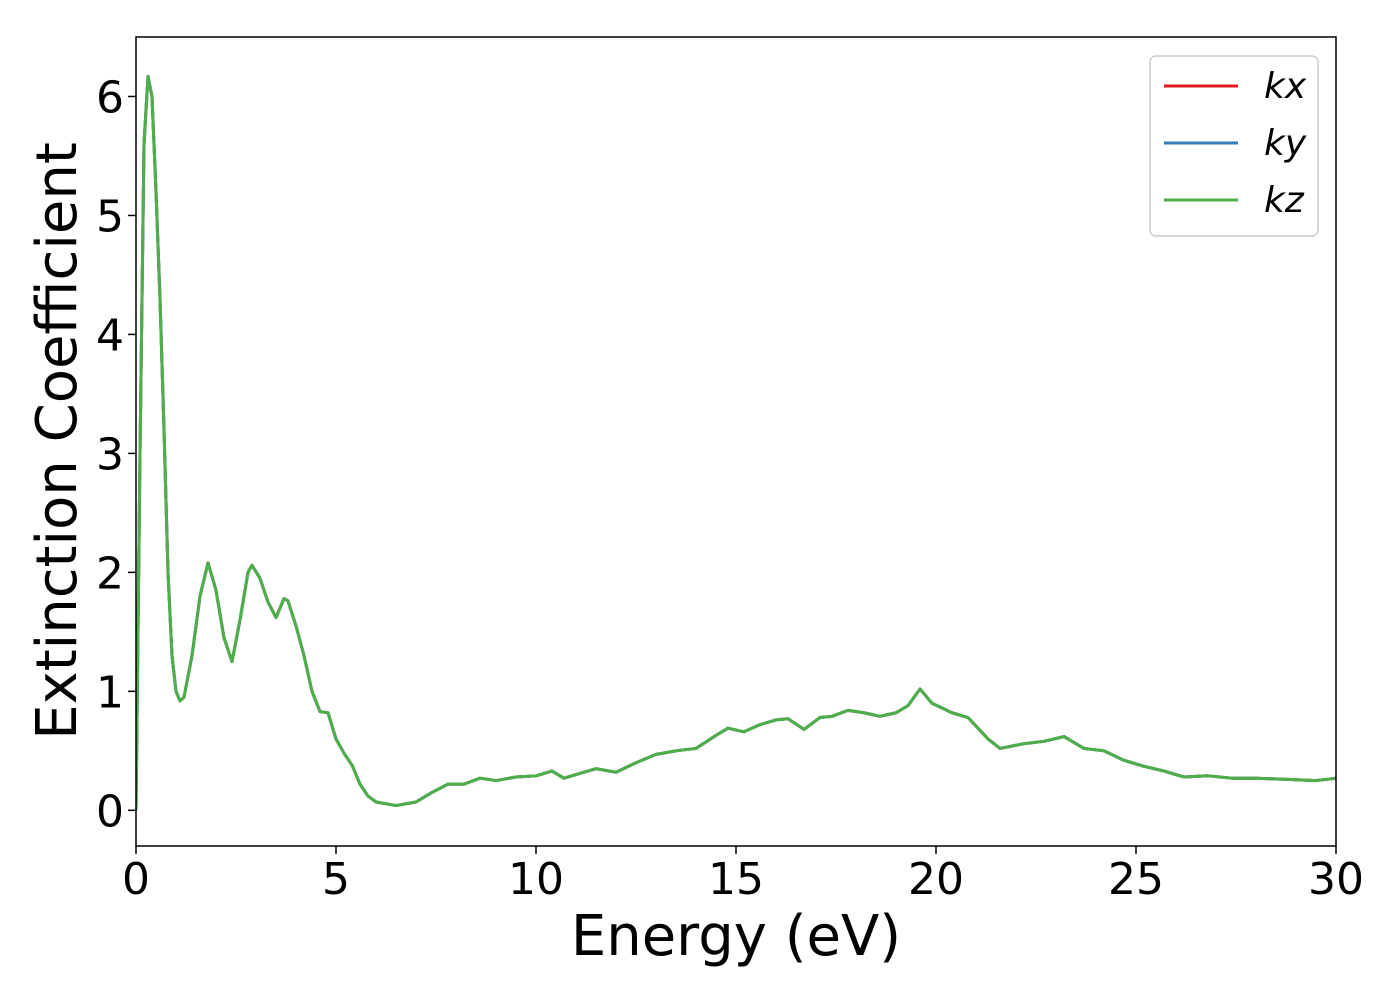 The image size is (1400, 1000). What do you see at coordinates (1285, 86) in the screenshot?
I see `legend-label: kx` at bounding box center [1285, 86].